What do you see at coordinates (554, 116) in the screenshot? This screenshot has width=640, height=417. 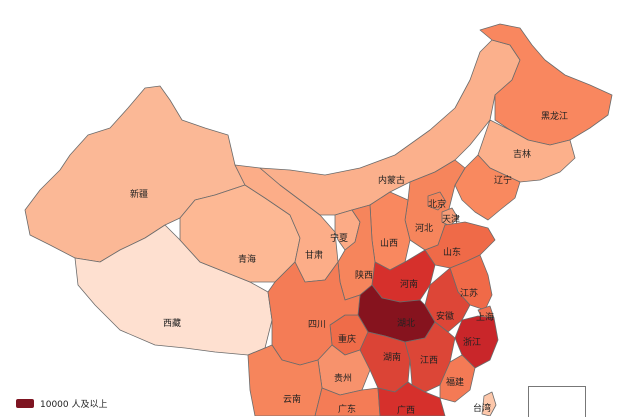 I see `label-heilongjiang: 黑龙江` at bounding box center [554, 116].